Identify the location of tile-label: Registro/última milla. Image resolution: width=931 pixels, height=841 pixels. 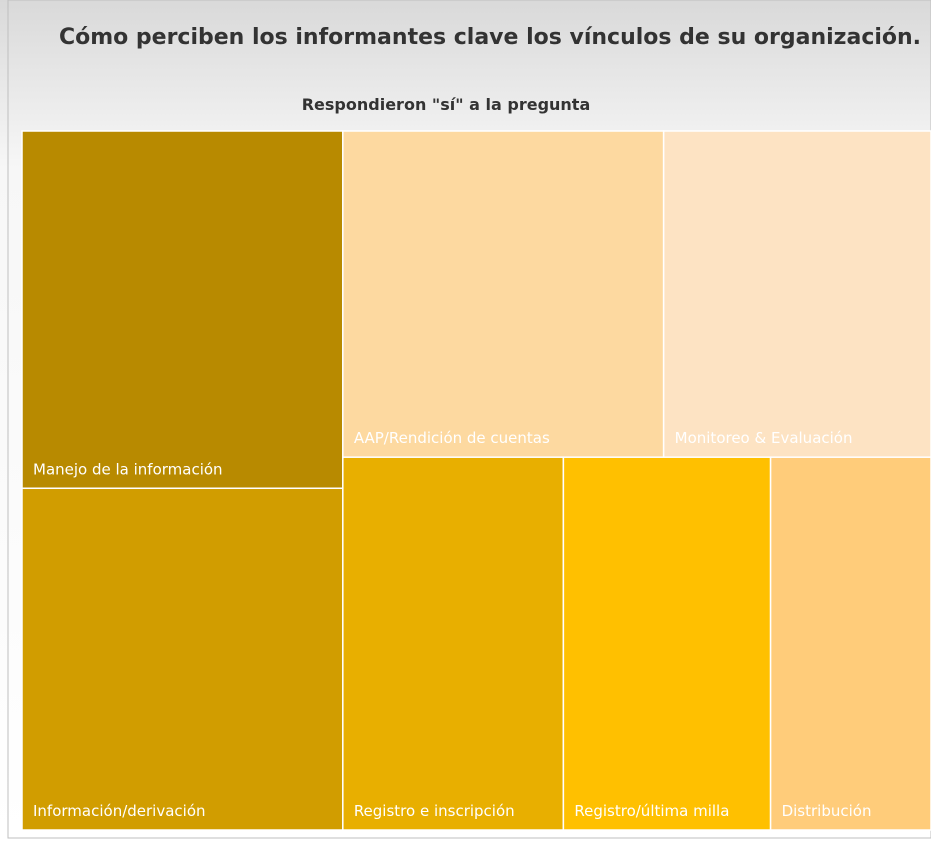
(651, 811).